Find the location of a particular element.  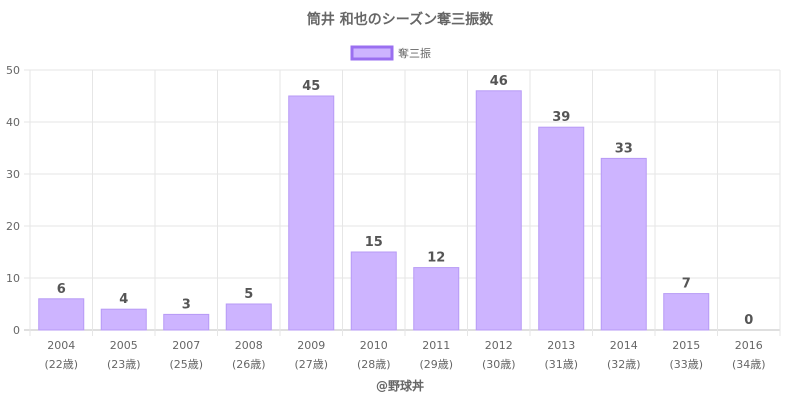

chart-title: 筒井 和也のシーズン奪三振数 is located at coordinates (400, 19).